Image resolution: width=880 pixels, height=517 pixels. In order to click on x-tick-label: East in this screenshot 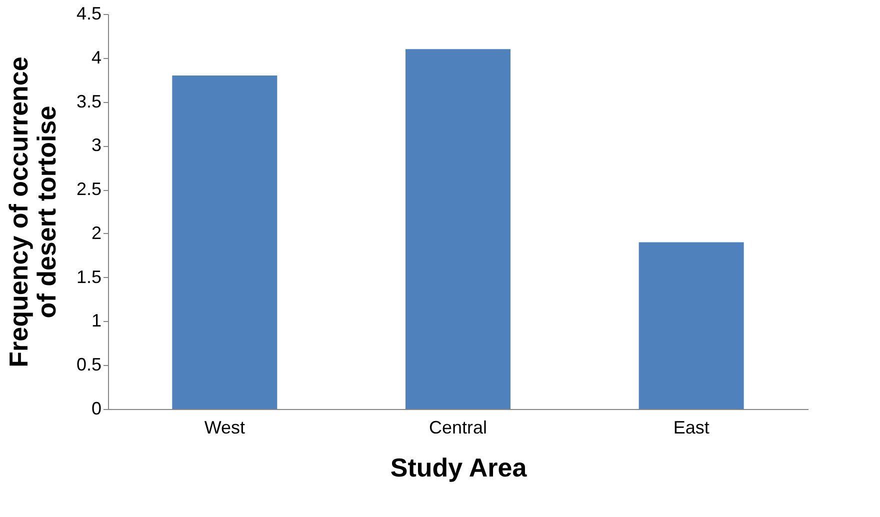, I will do `click(691, 428)`.